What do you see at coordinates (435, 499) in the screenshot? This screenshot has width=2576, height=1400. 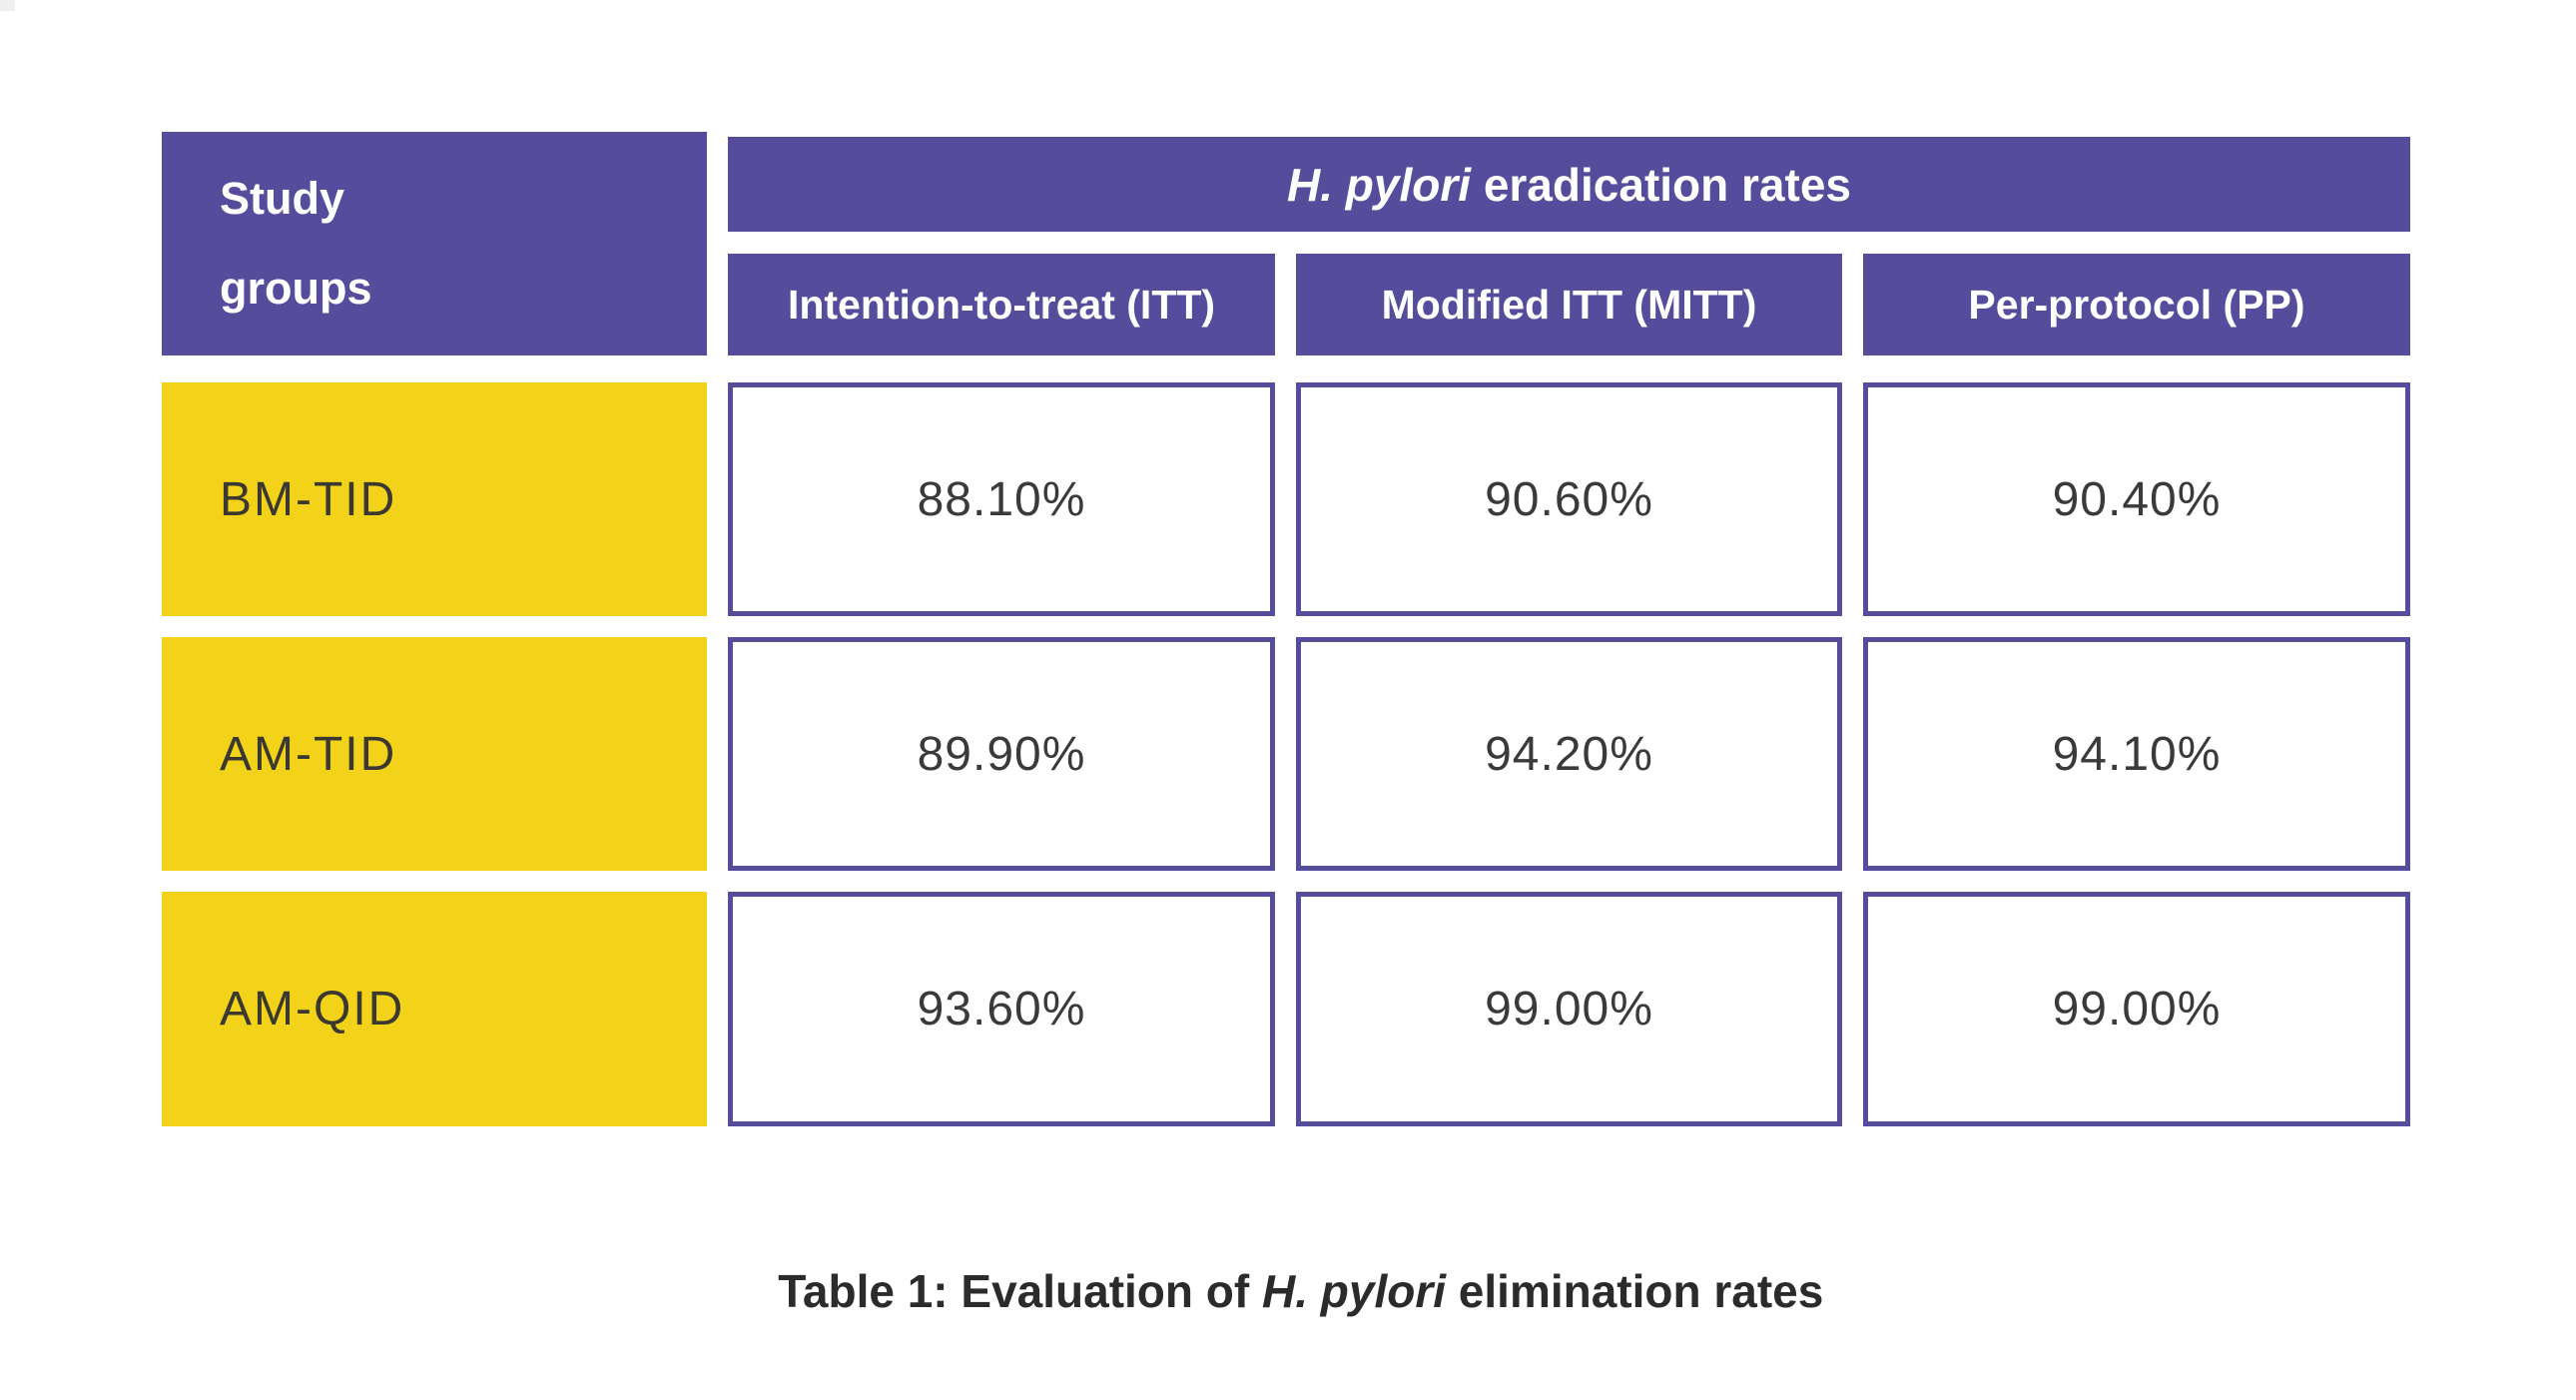 I see `row-label-bm-tid: BM-TID` at bounding box center [435, 499].